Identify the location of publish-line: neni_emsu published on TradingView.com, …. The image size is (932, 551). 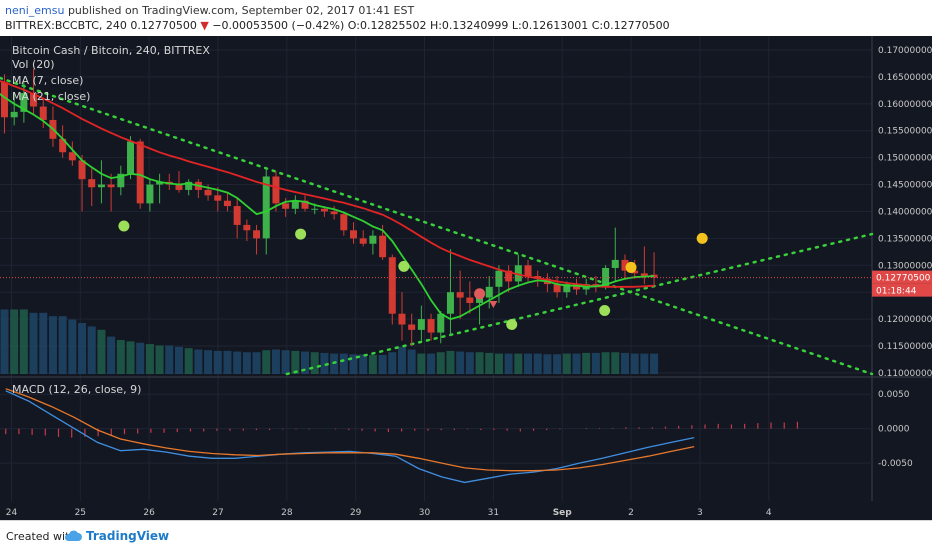
(209, 10).